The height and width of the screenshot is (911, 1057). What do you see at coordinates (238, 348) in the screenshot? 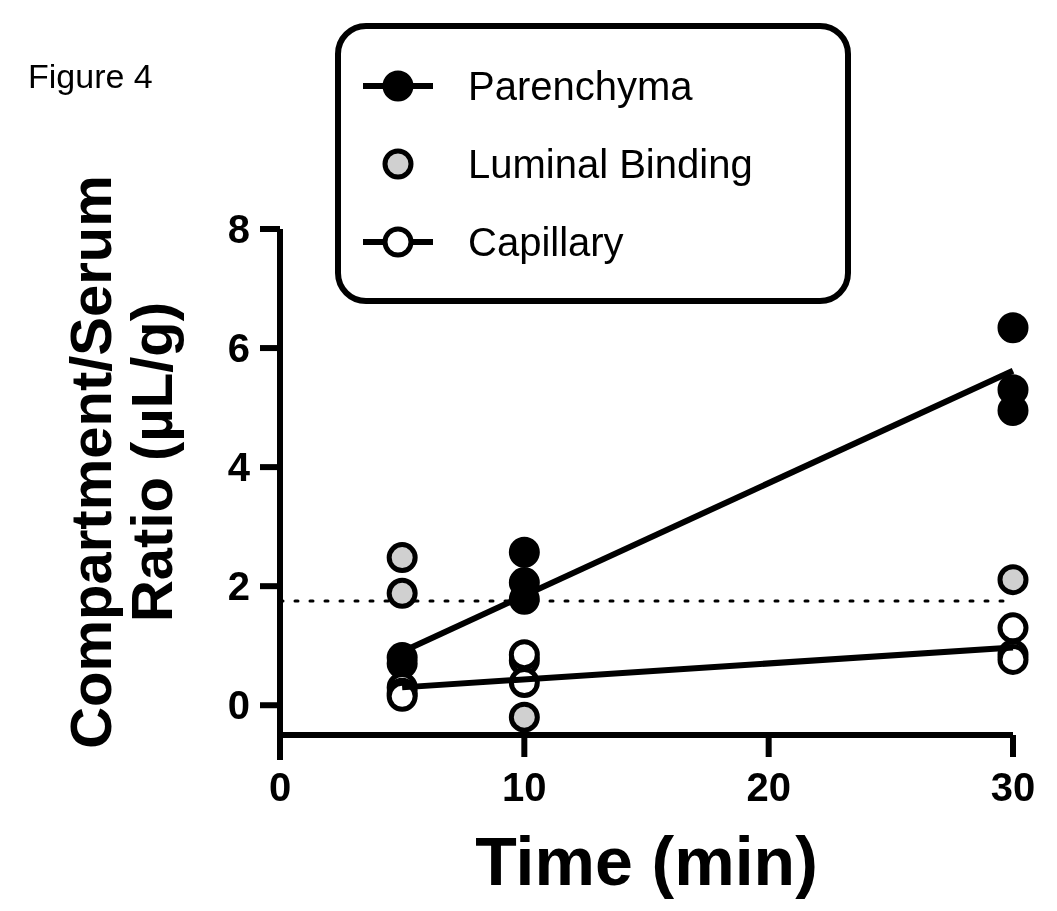
I see `y-tick-label: 6` at bounding box center [238, 348].